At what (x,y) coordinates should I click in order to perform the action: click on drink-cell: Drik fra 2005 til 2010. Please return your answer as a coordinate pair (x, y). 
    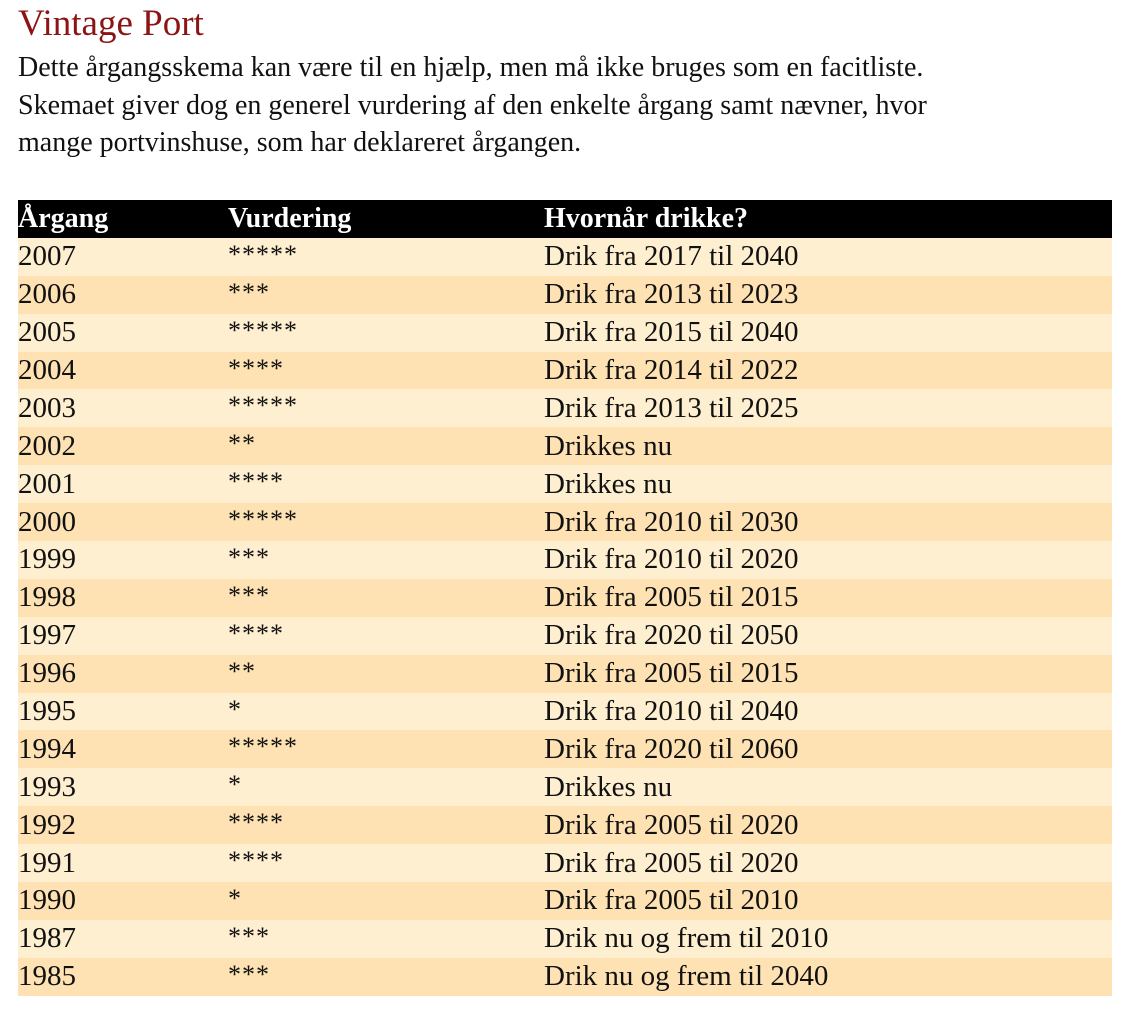
    Looking at the image, I should click on (671, 900).